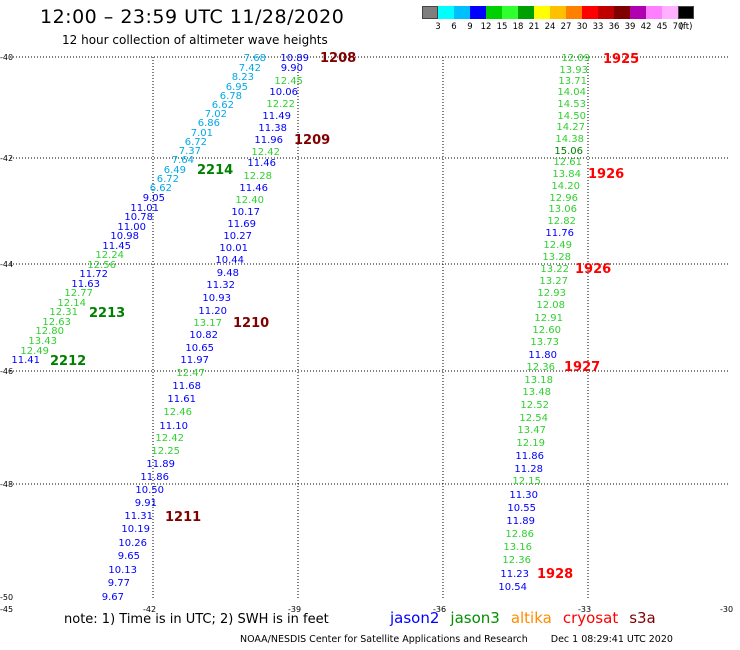  Describe the element at coordinates (475, 618) in the screenshot. I see `legend-jason3: jason3` at that location.